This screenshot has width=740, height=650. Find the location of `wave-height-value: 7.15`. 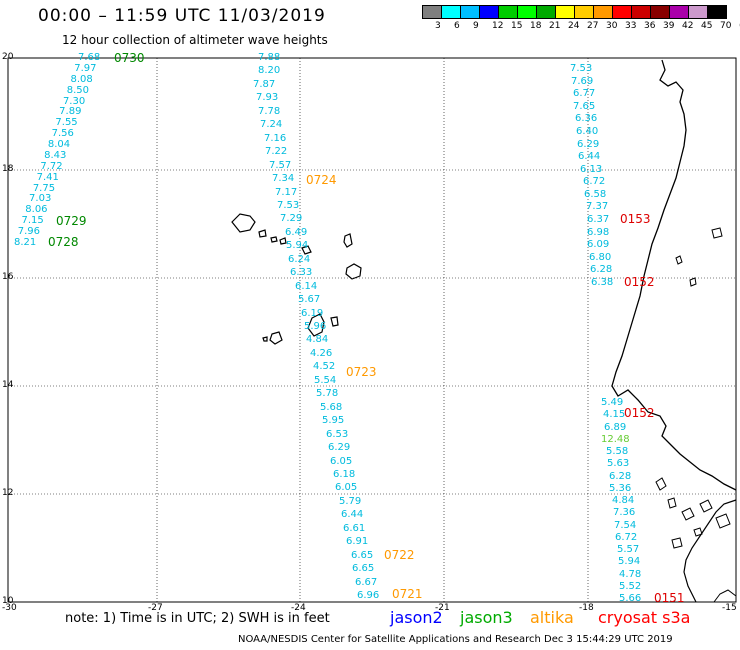

wave-height-value: 7.15 is located at coordinates (32, 221).